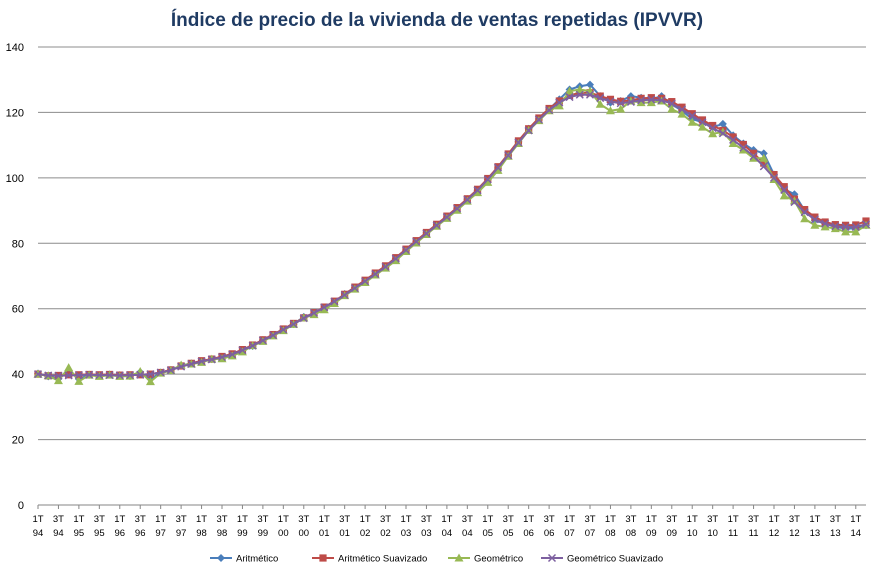 The image size is (875, 570). What do you see at coordinates (487, 533) in the screenshot?
I see `x-tick-year: 05` at bounding box center [487, 533].